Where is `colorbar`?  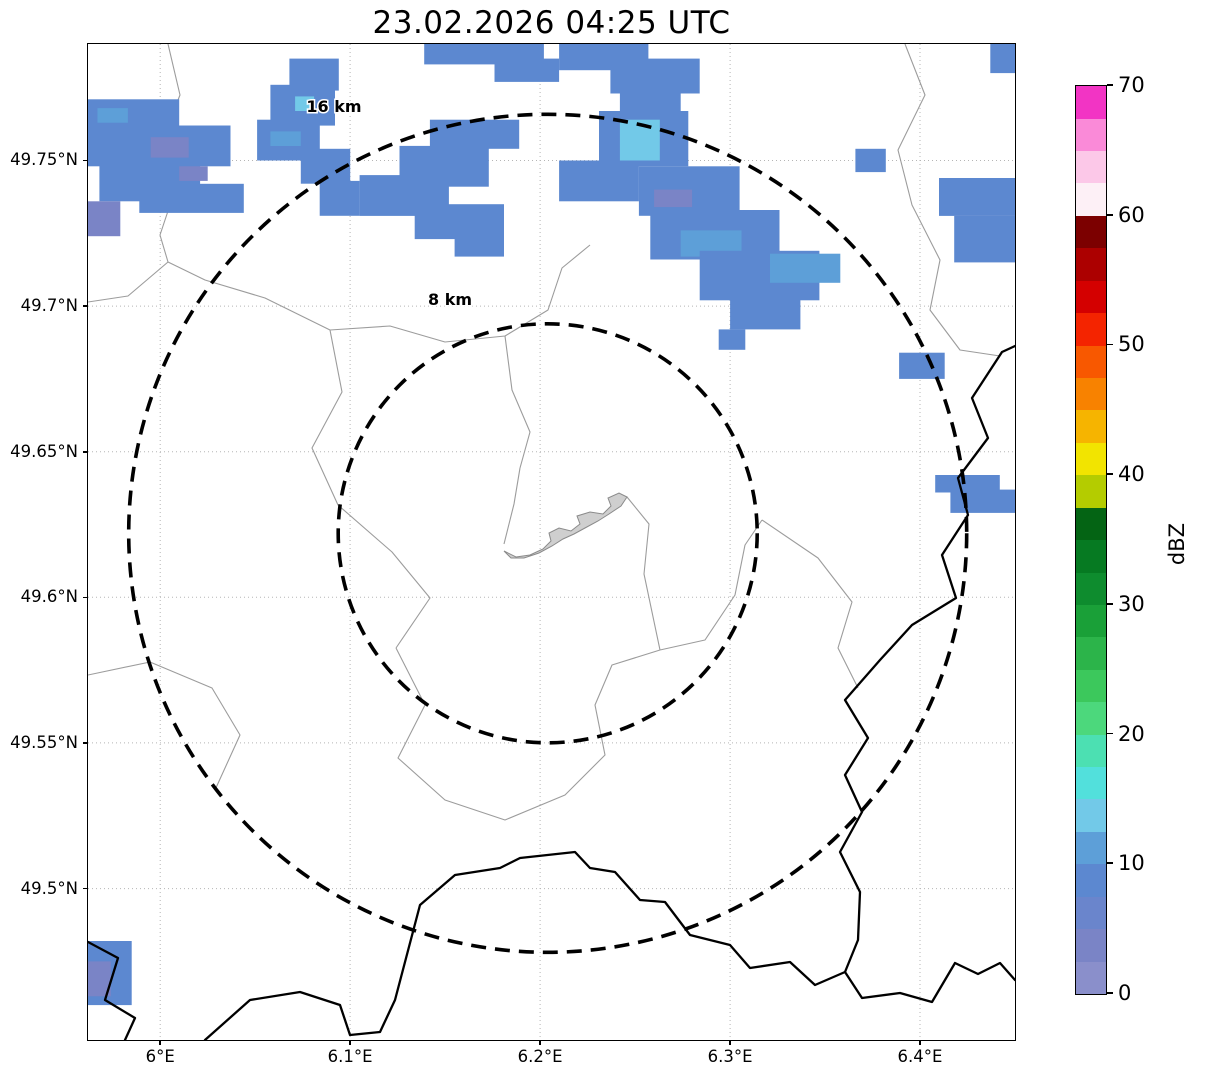
colorbar is located at coordinates (1091, 540).